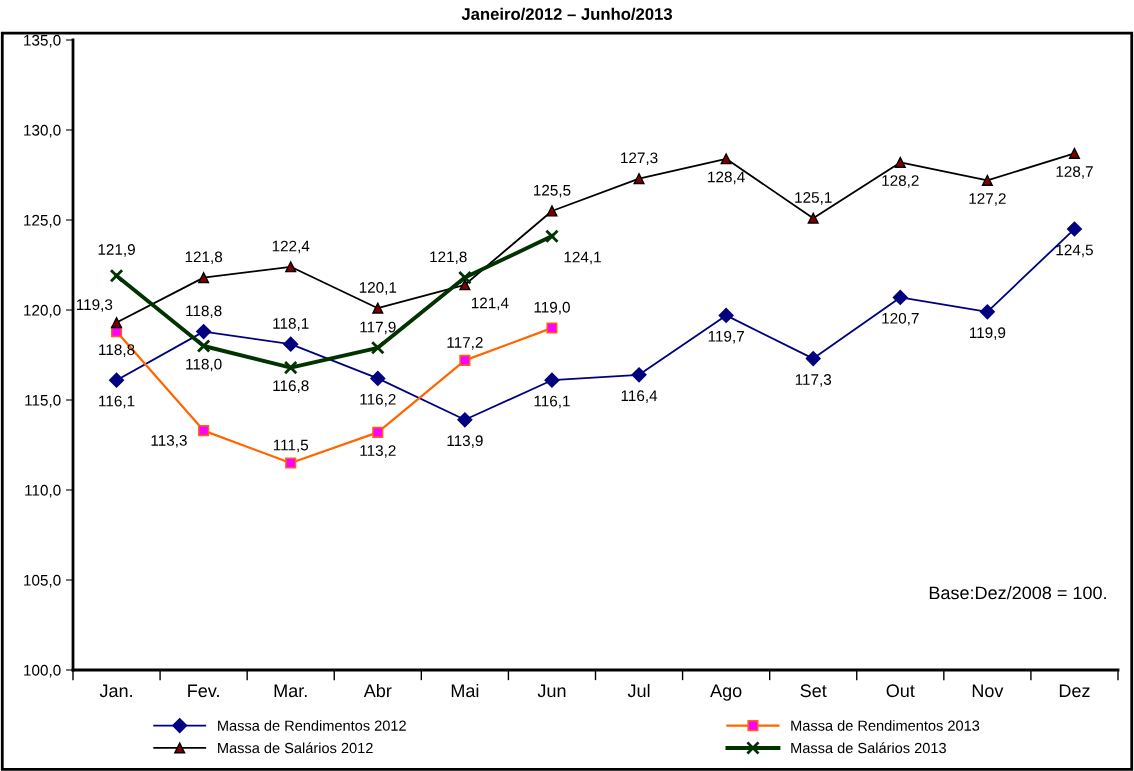 The width and height of the screenshot is (1134, 771). Describe the element at coordinates (551, 691) in the screenshot. I see `x-tick-label: Jun` at that location.